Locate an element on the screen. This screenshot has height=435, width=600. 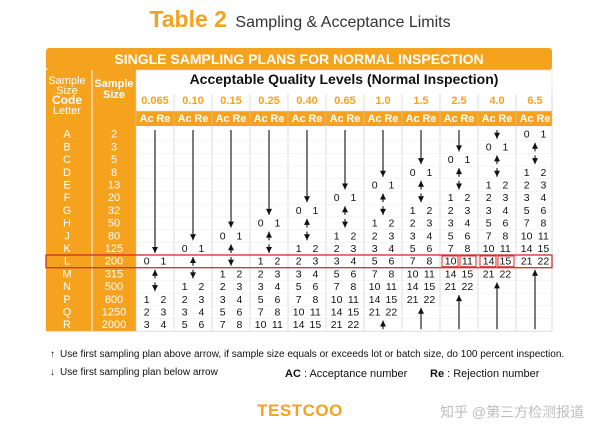
sample-size-A: 2 is located at coordinates (114, 135).